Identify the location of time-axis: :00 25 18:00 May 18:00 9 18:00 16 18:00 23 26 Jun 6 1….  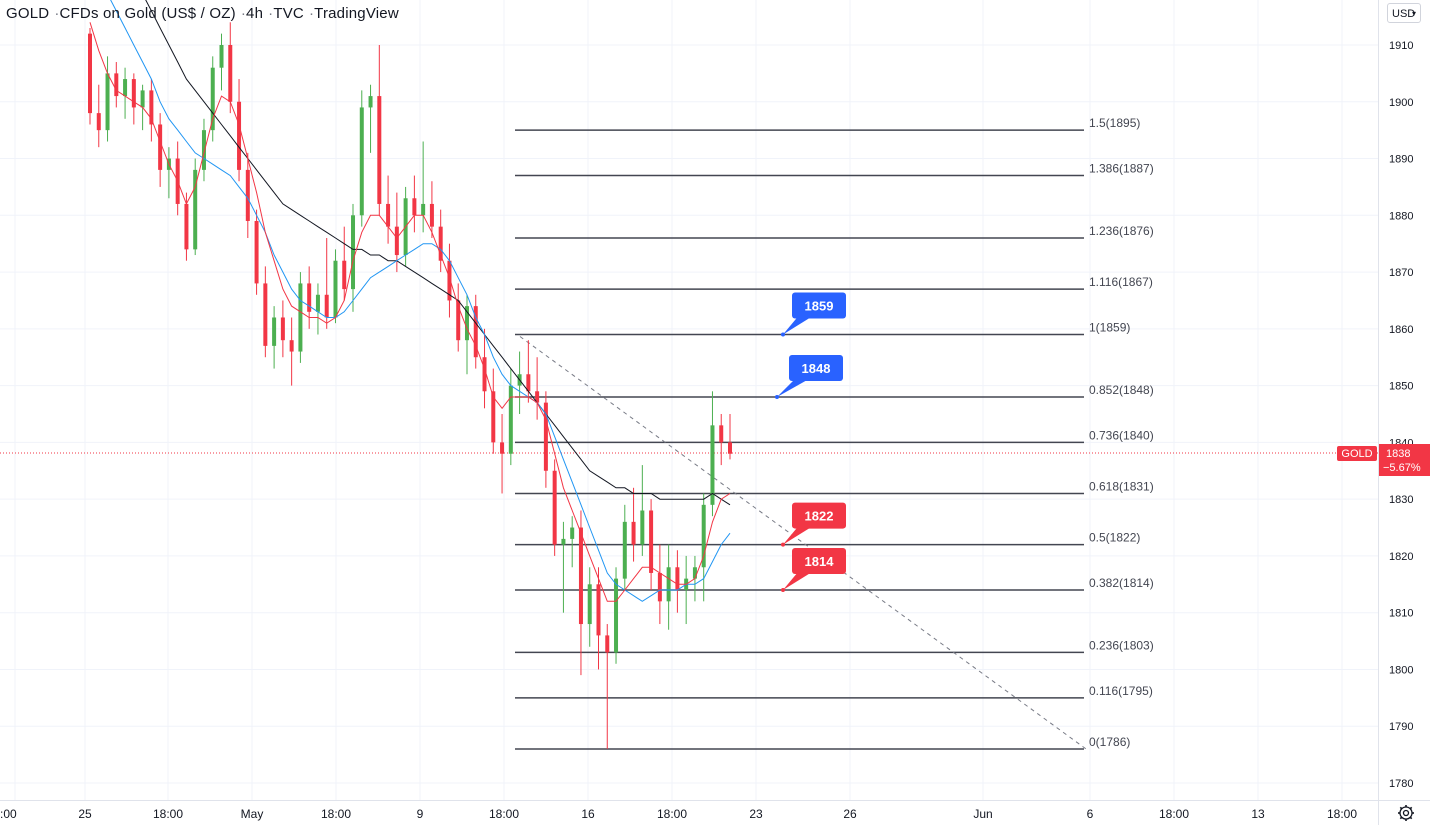
(678, 814).